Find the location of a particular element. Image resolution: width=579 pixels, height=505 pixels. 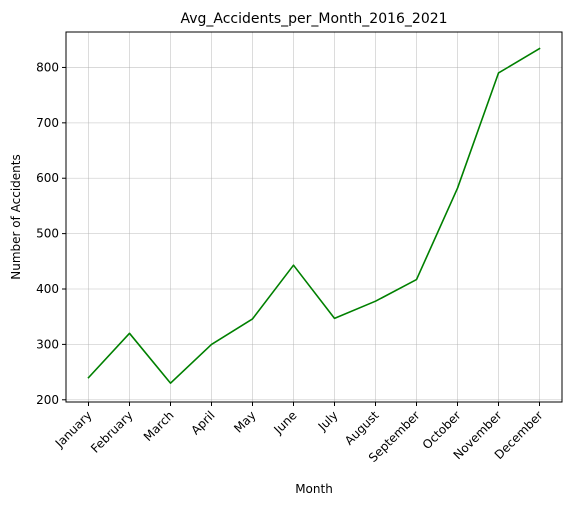

chart-title: Avg_Accidents_per_Month_2016_2021 is located at coordinates (313, 19).